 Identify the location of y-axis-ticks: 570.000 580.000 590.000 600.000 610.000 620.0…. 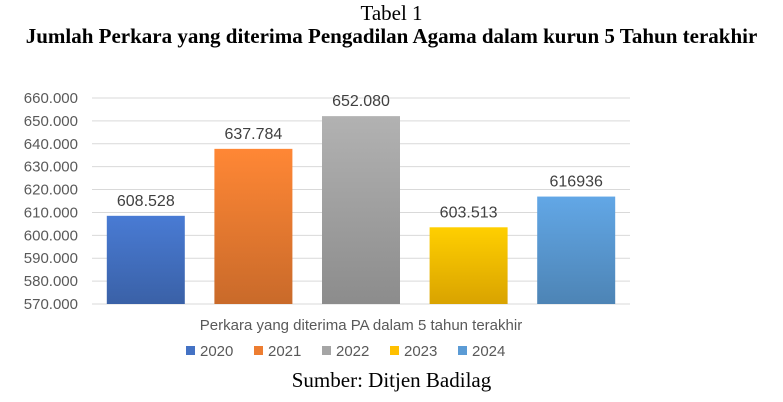
(51, 201).